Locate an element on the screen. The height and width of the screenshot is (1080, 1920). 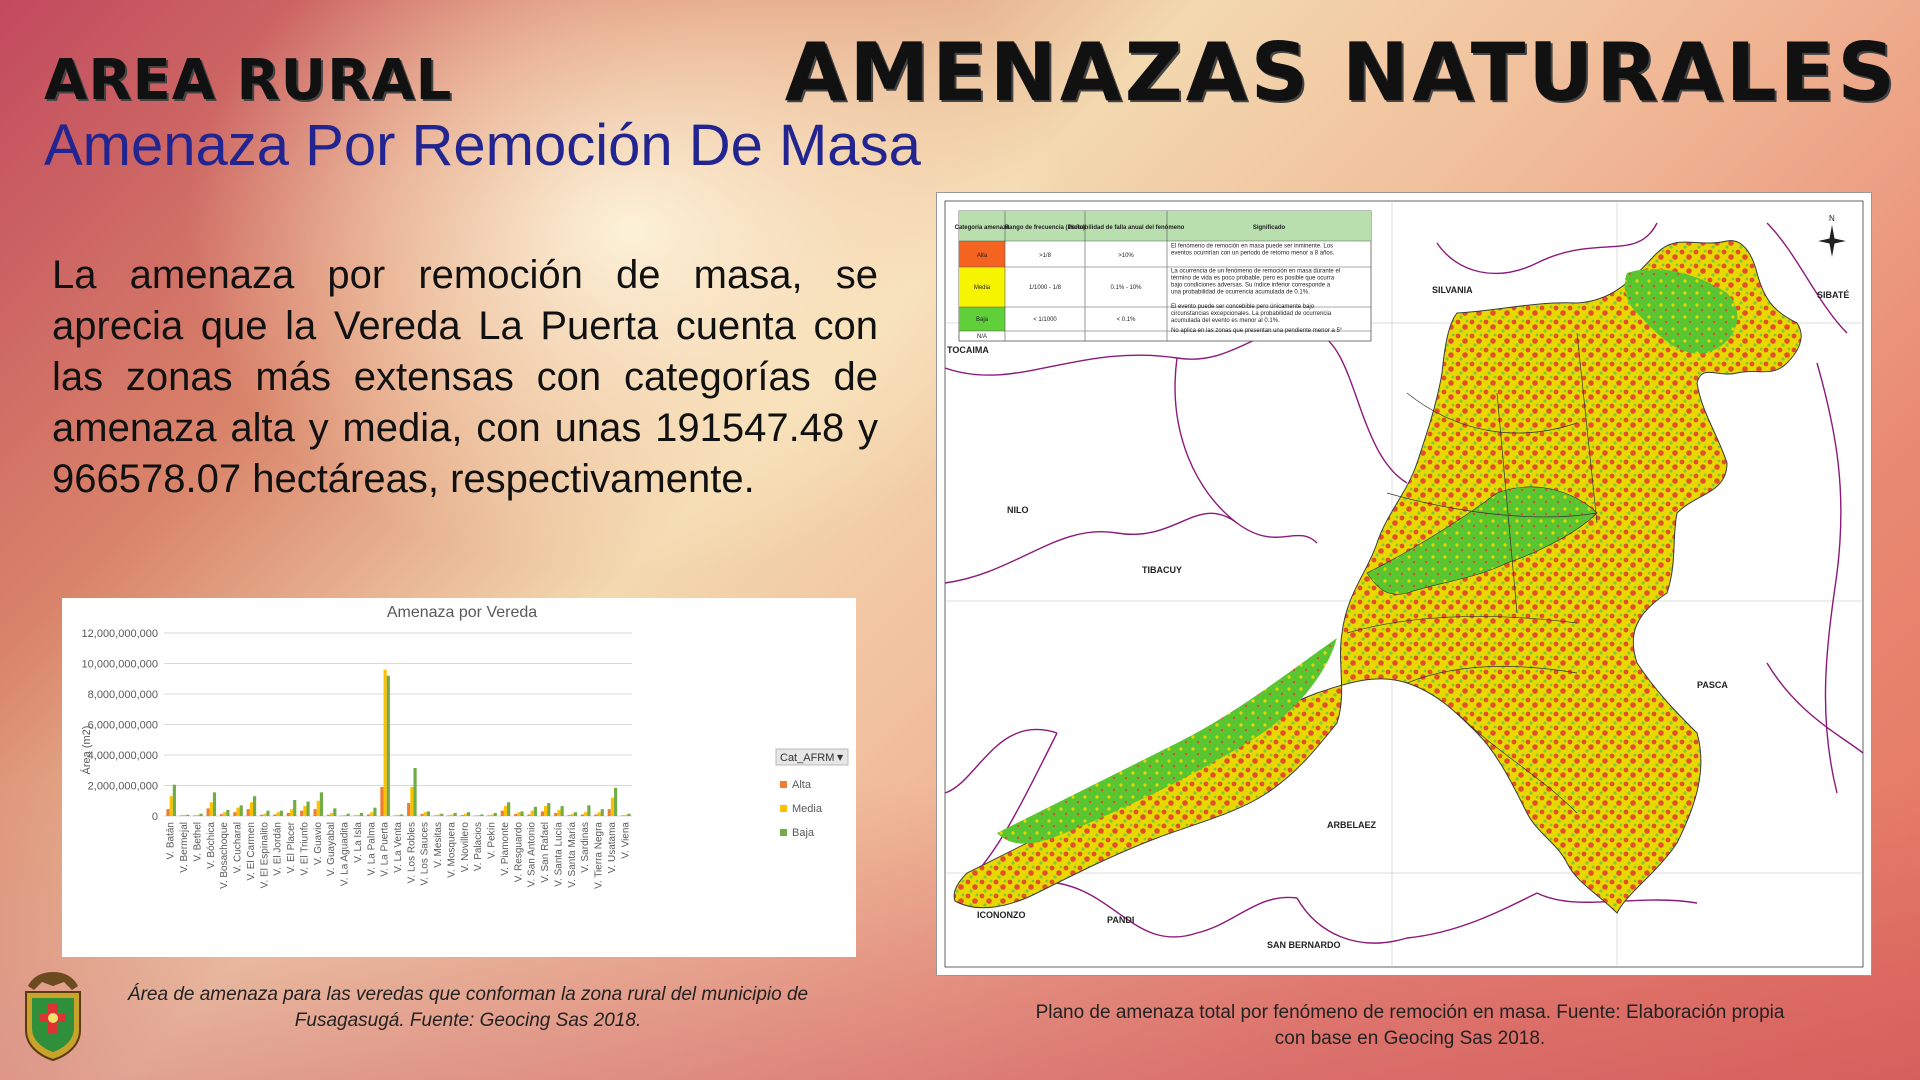
low-threat-zone is located at coordinates (1482, 540).